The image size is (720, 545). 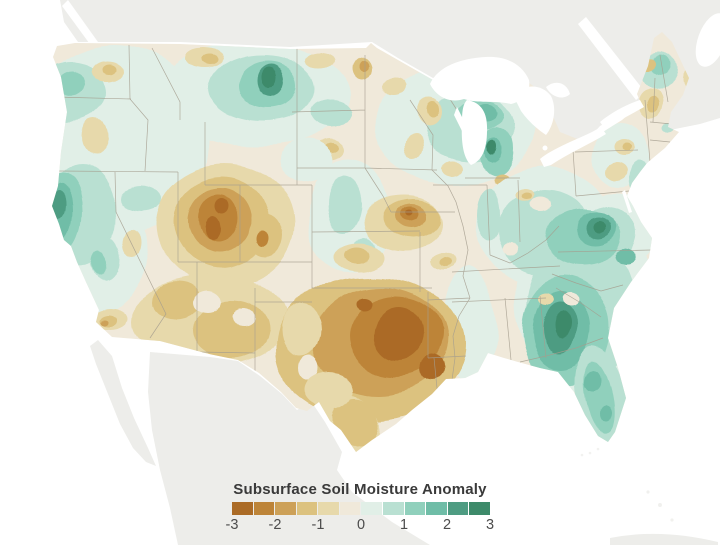 I want to click on strait-of-georgia, so click(x=80, y=23).